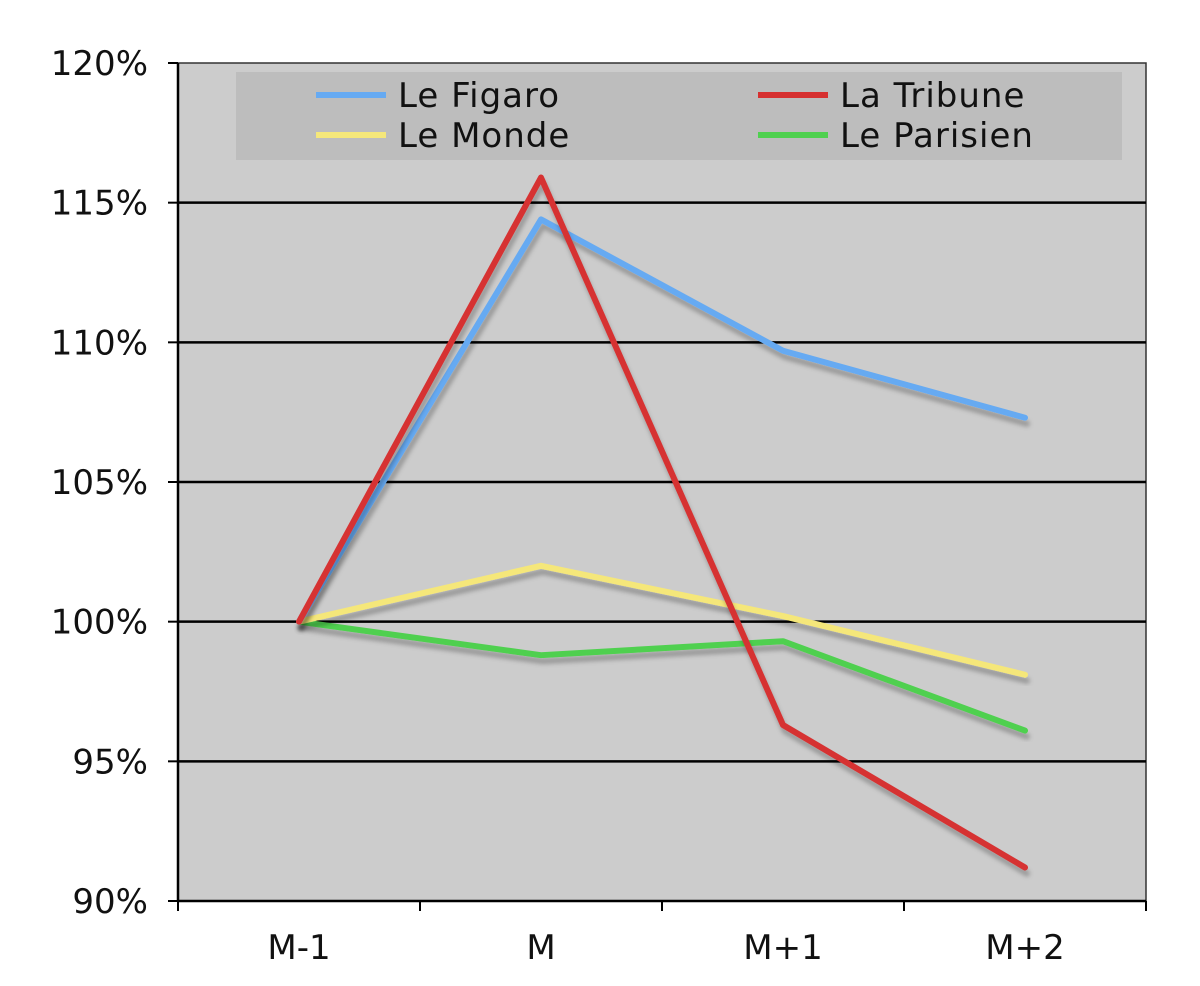 This screenshot has height=986, width=1200. What do you see at coordinates (782, 948) in the screenshot?
I see `x-tick-label: M+1` at bounding box center [782, 948].